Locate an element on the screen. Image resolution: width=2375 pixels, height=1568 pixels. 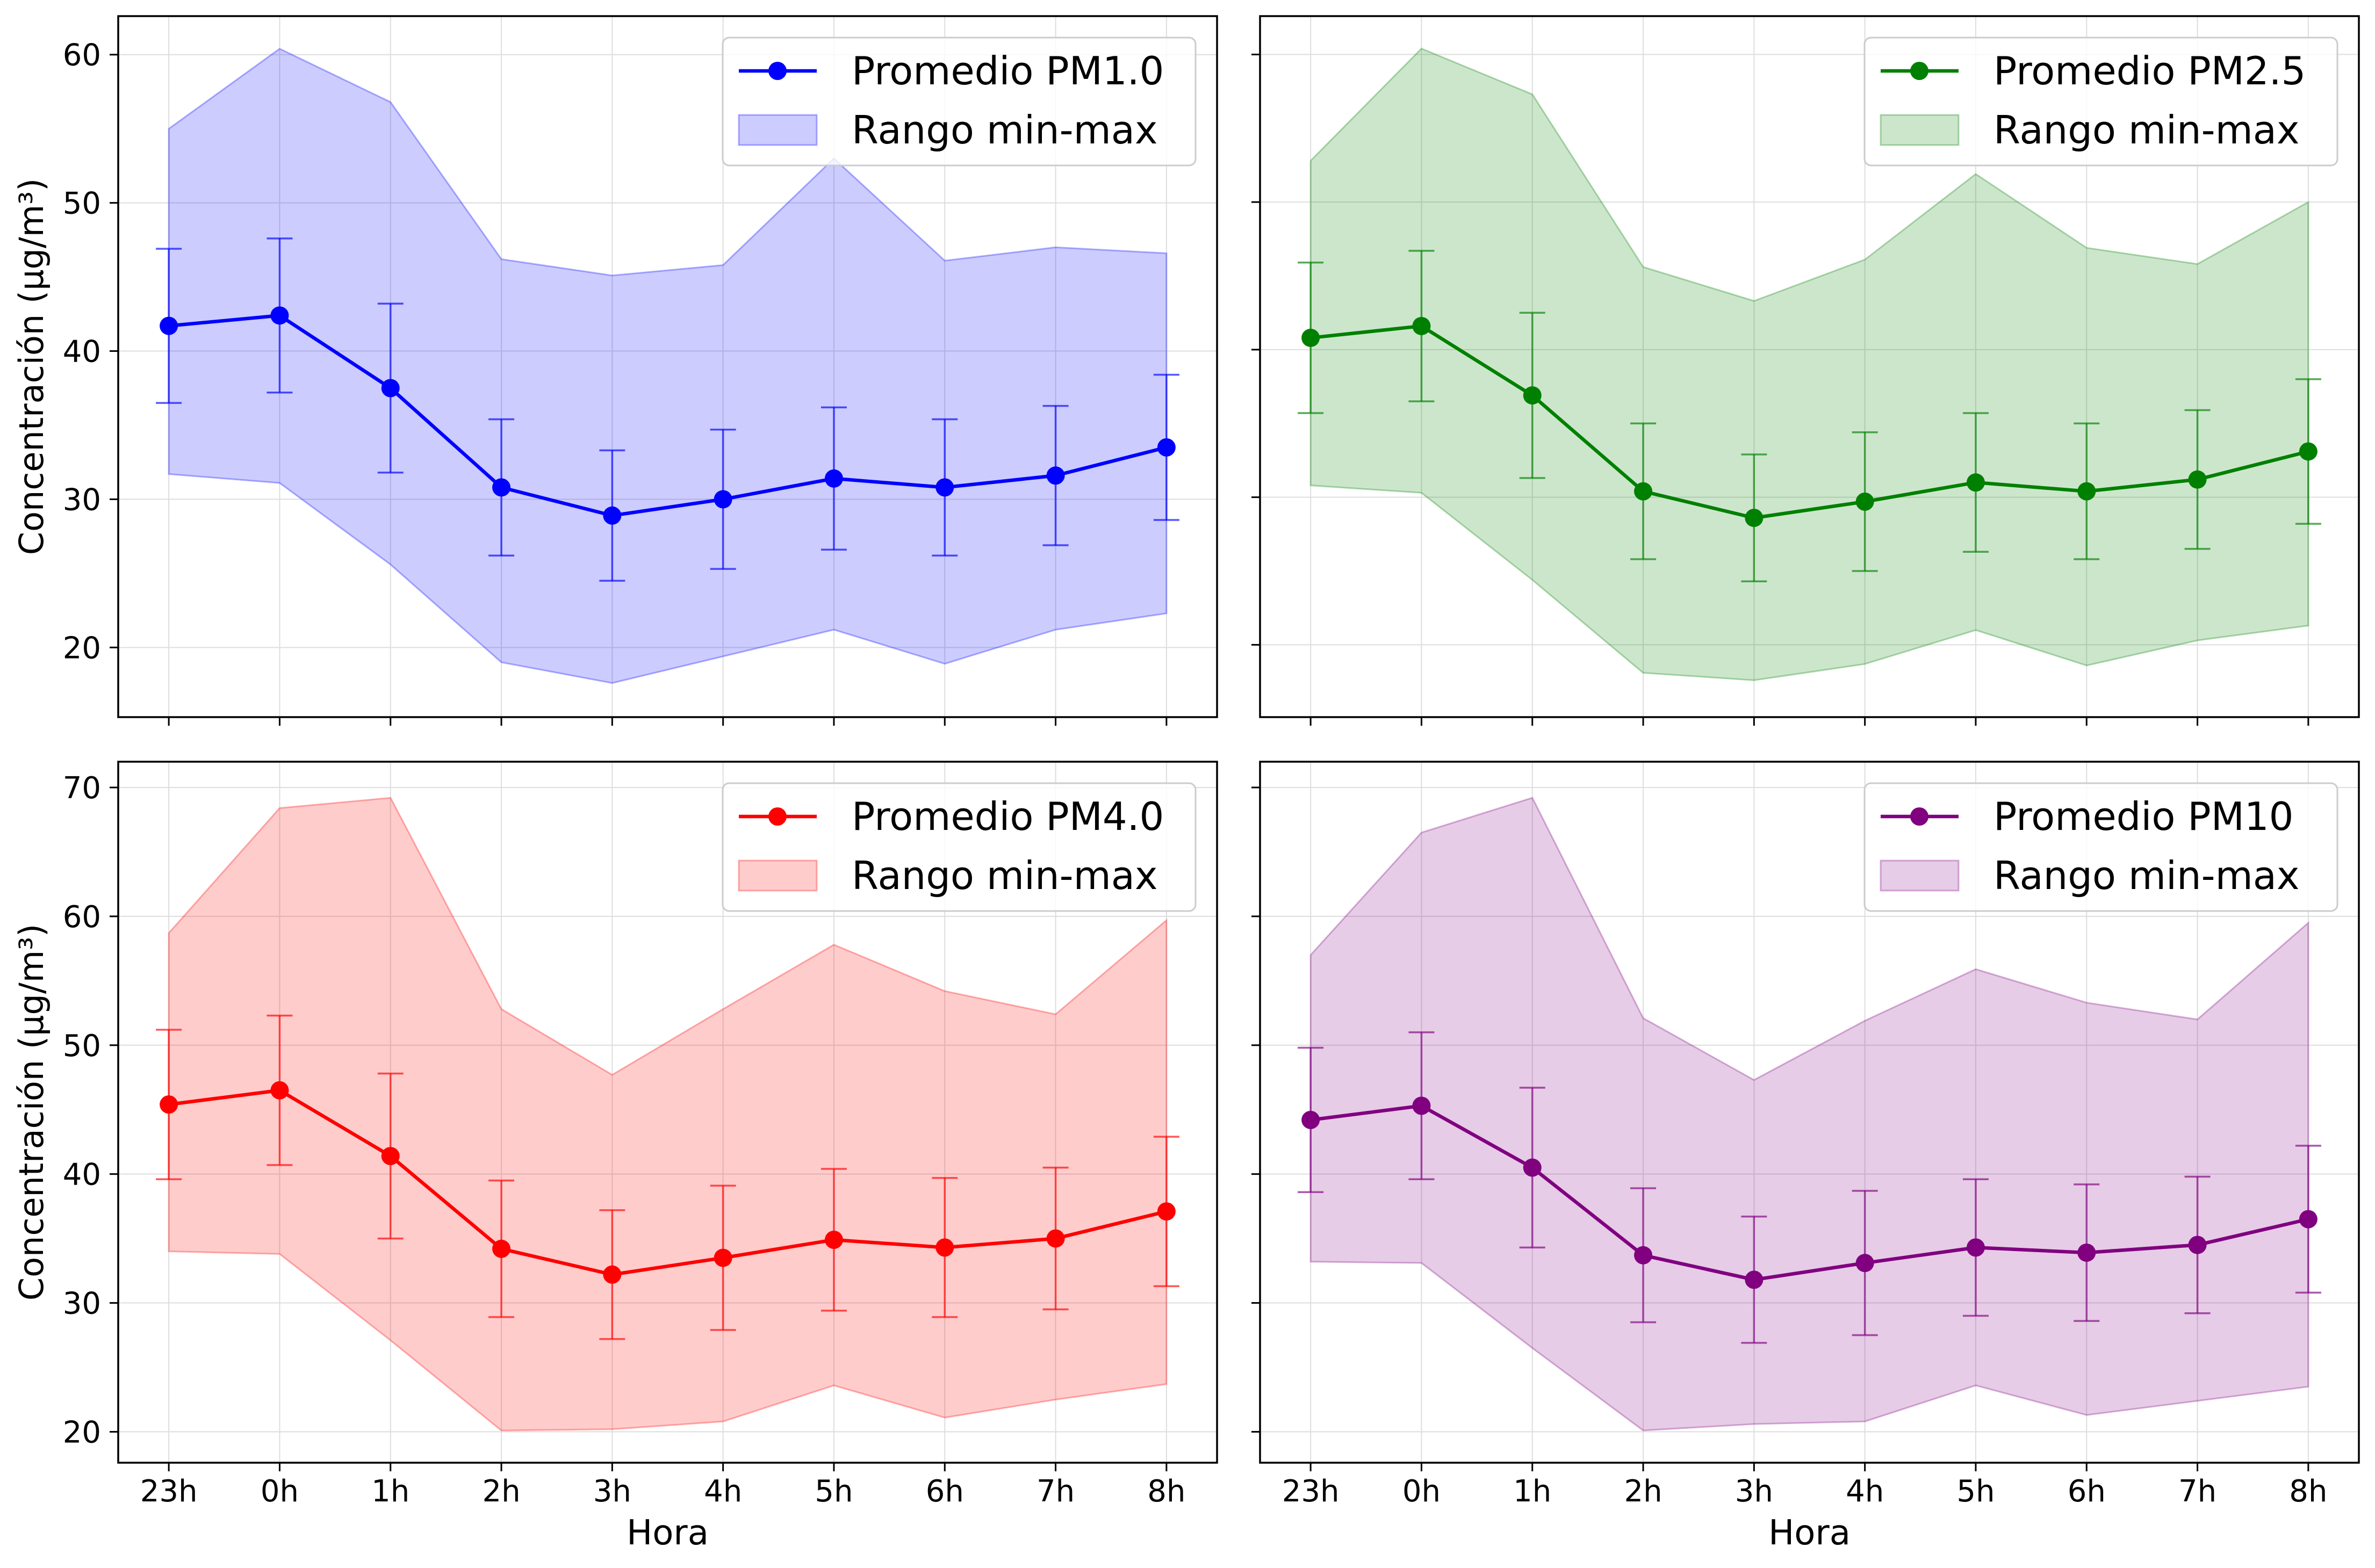
legend: Promedio PM2.5 Rango min-max is located at coordinates (2100, 102).